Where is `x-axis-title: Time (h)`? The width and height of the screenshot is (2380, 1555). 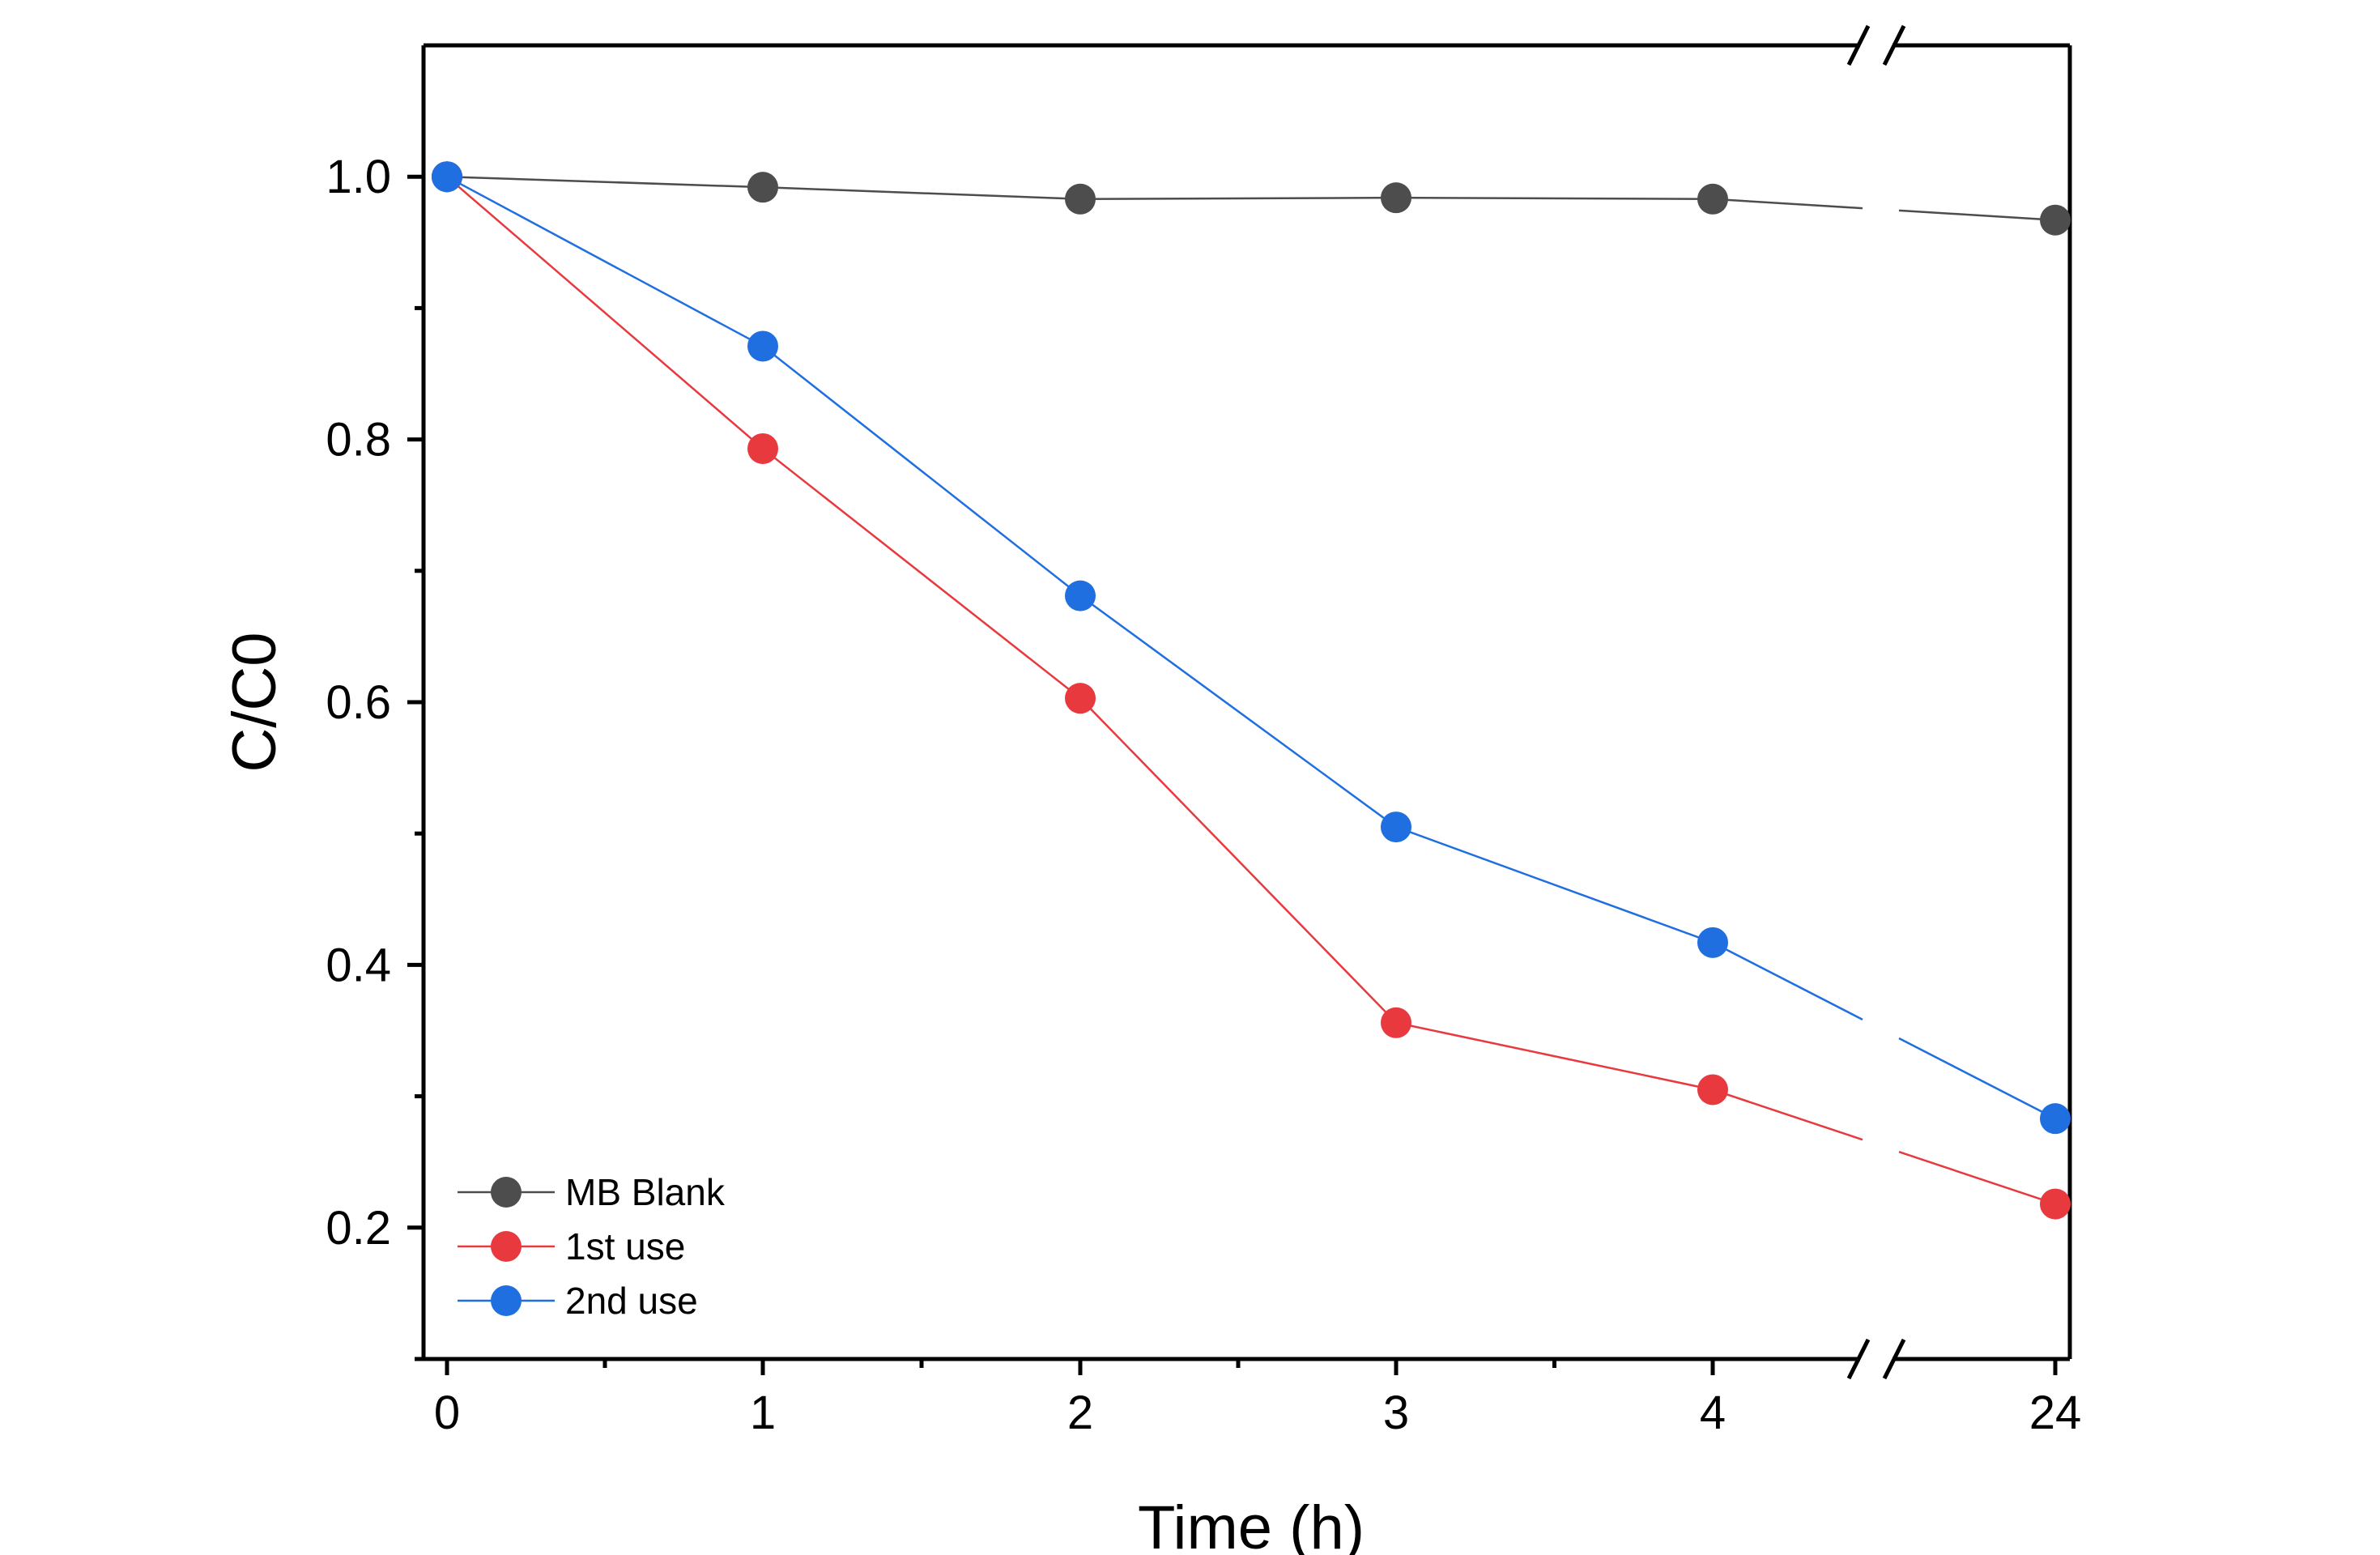 x-axis-title: Time (h) is located at coordinates (1251, 1524).